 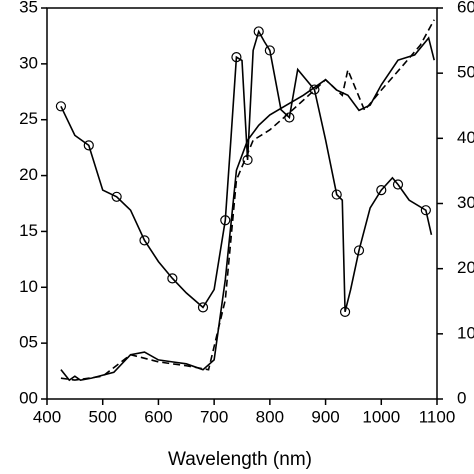 I want to click on x-tick-label: 800, so click(x=270, y=416).